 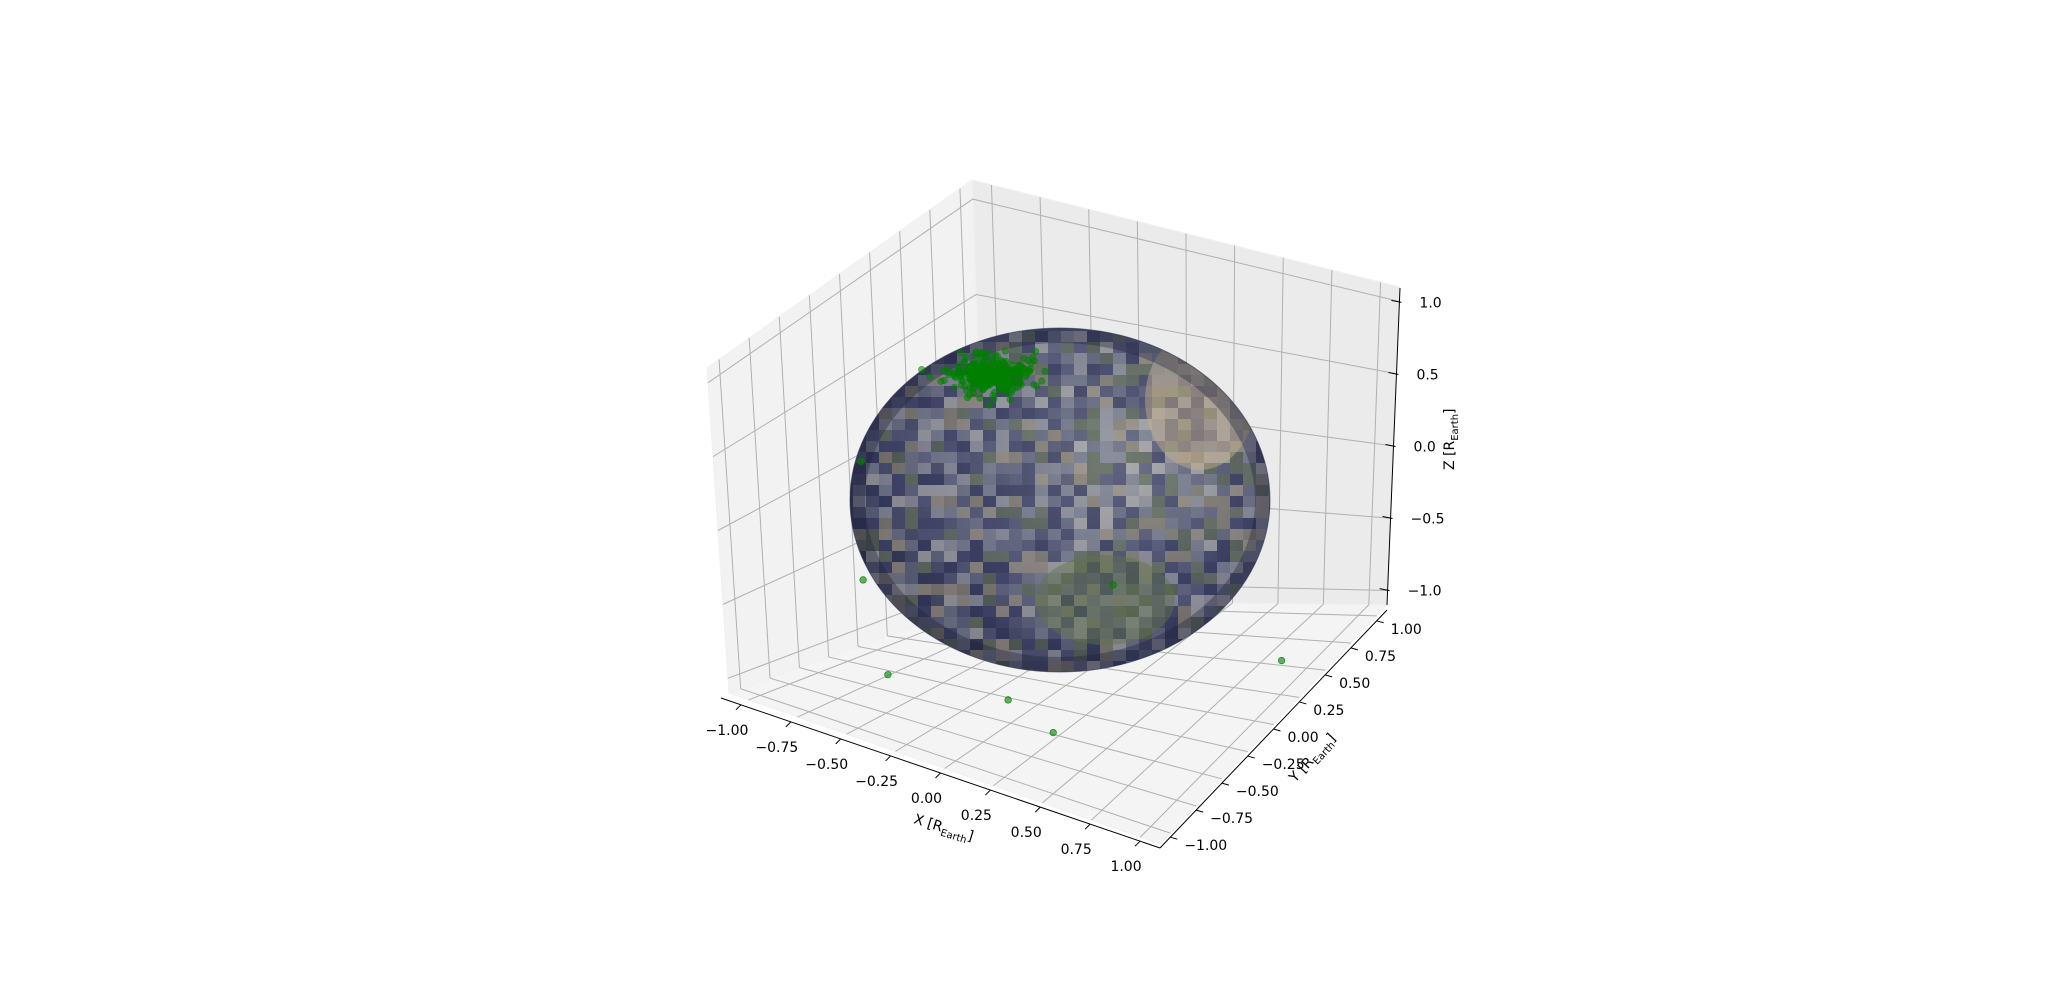 I want to click on z-tick-label: 0.0, so click(x=1425, y=448).